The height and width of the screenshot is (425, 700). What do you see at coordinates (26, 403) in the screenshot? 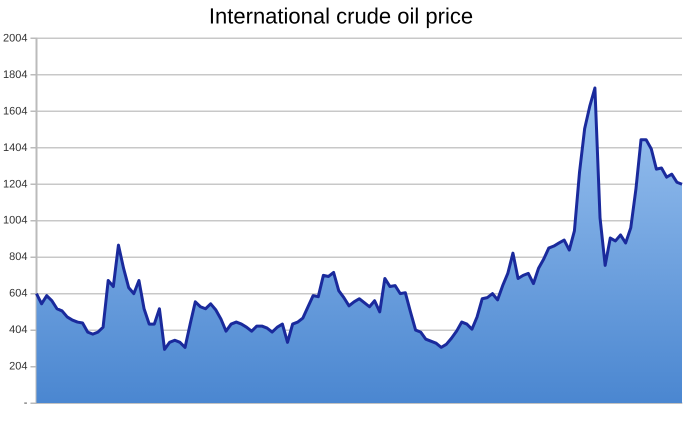
I see `y-tick-label: -` at bounding box center [26, 403].